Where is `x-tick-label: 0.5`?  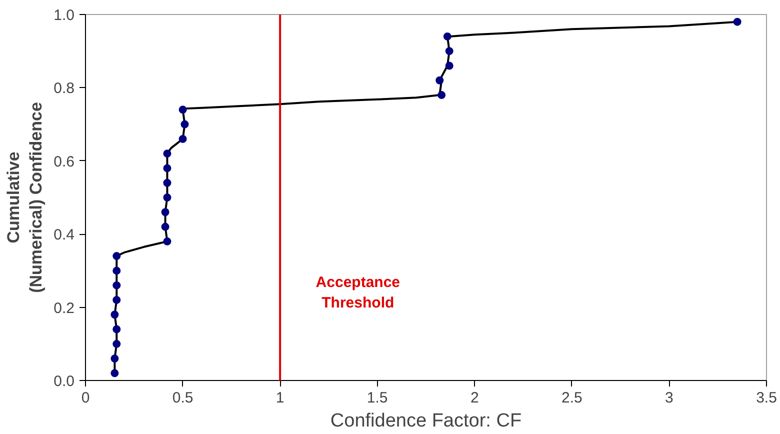 x-tick-label: 0.5 is located at coordinates (183, 398).